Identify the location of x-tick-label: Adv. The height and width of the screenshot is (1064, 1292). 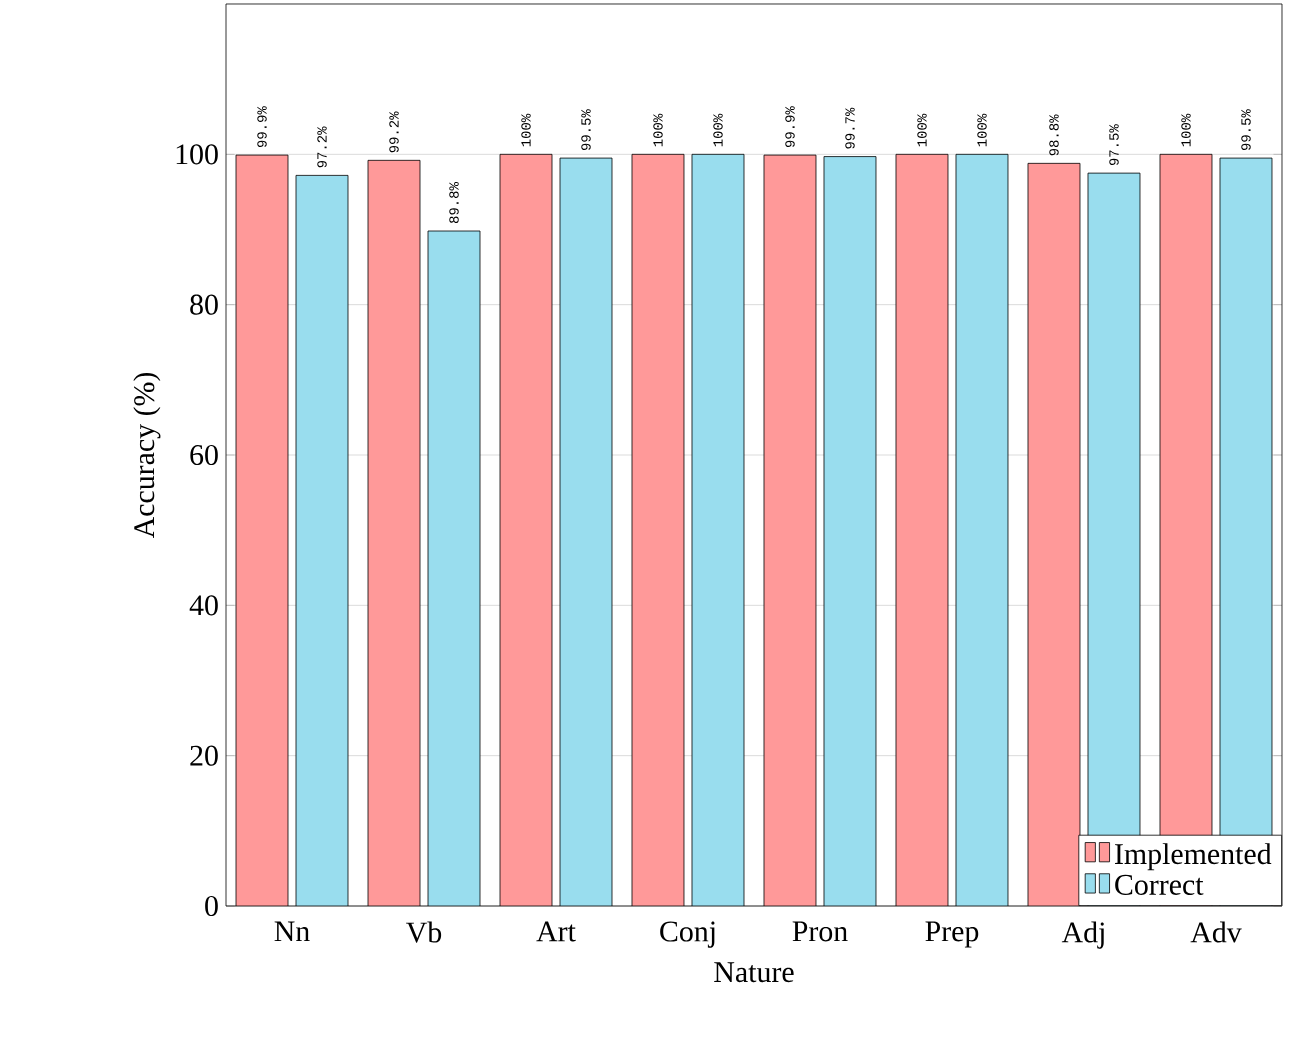
(1216, 932).